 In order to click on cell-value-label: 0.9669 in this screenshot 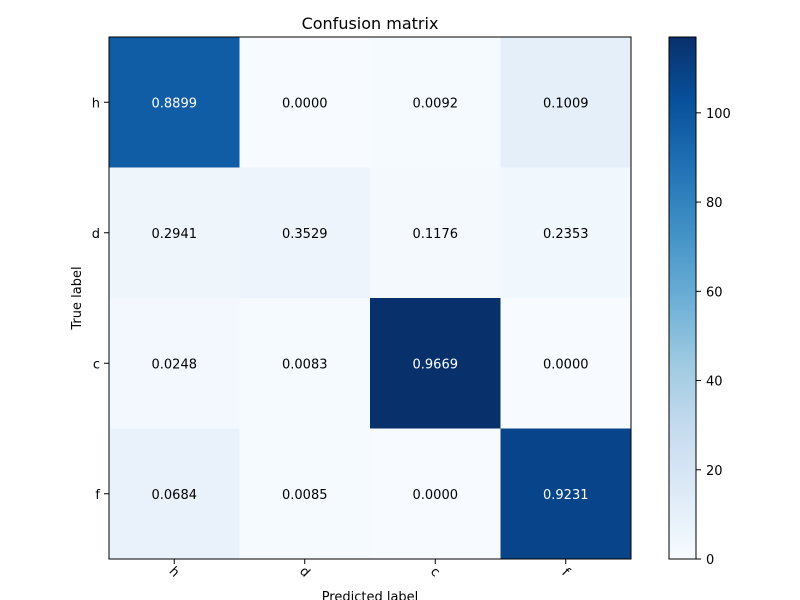, I will do `click(436, 364)`.